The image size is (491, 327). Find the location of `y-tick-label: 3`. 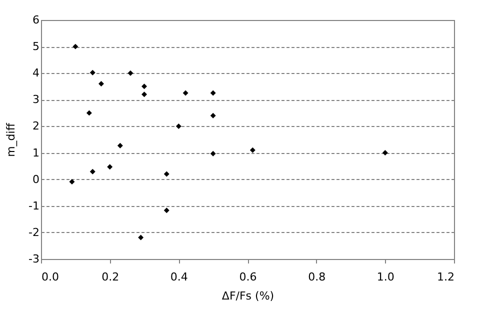

y-tick-label: 3 is located at coordinates (36, 99).